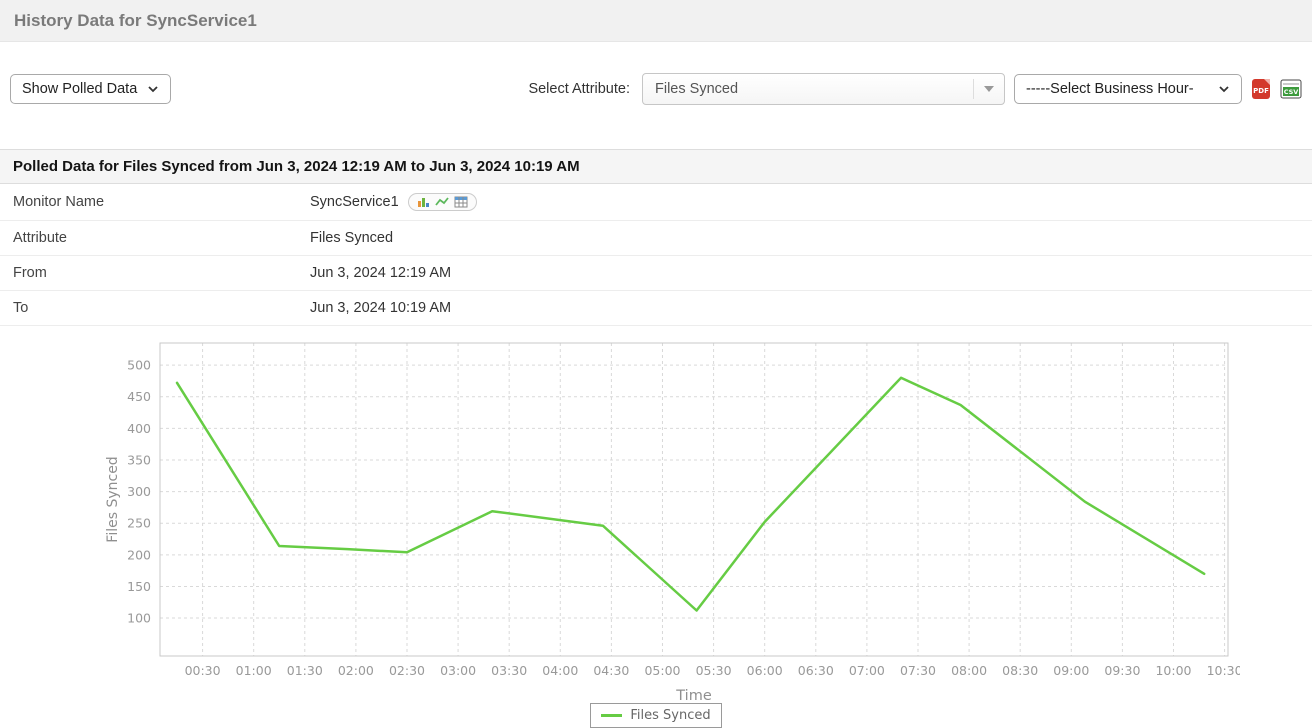 The image size is (1312, 728). What do you see at coordinates (356, 670) in the screenshot?
I see `x-tick-label: 02:00` at bounding box center [356, 670].